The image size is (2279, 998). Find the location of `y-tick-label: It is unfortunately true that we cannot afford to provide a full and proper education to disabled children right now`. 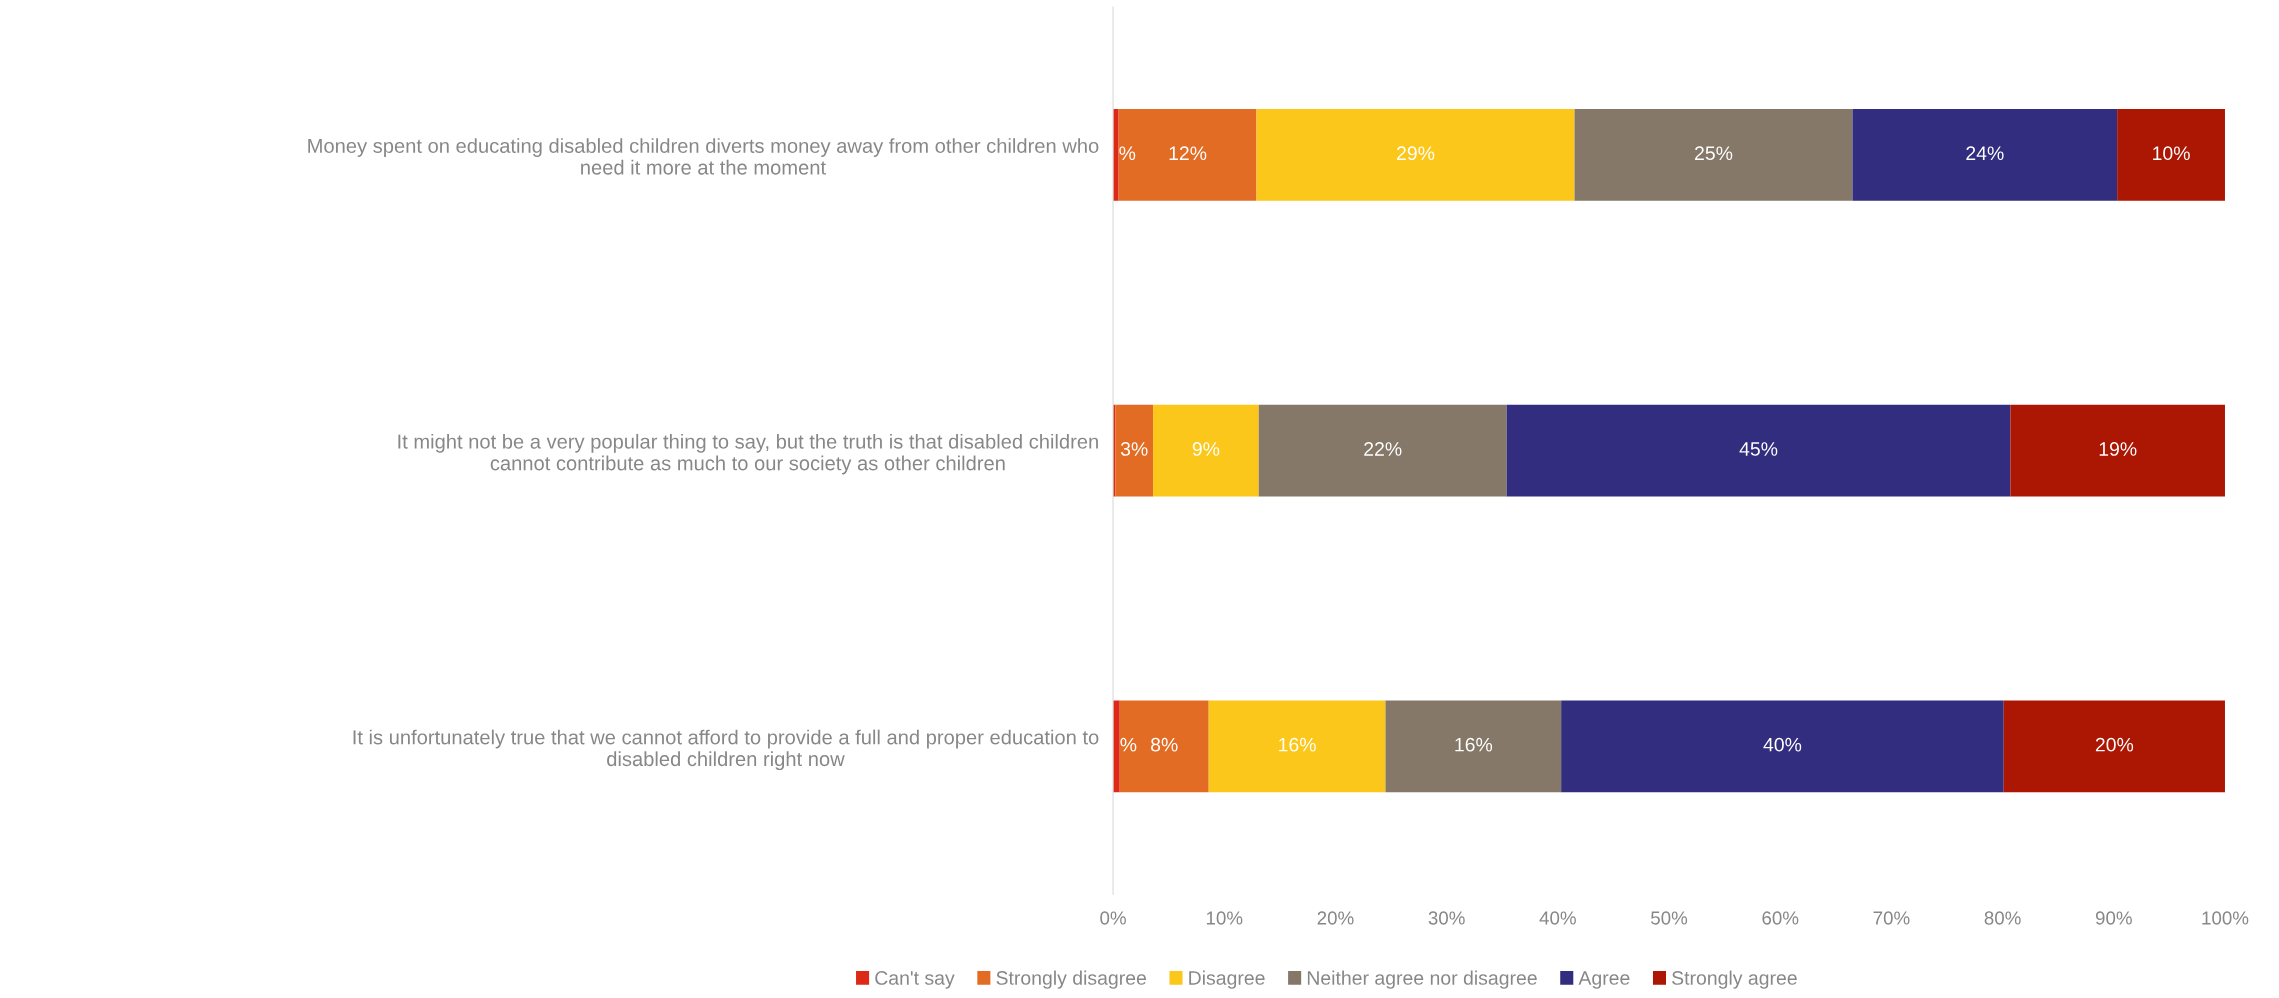

y-tick-label: It is unfortunately true that we cannot afford to provide a full and proper education to disabled children right now is located at coordinates (726, 750).